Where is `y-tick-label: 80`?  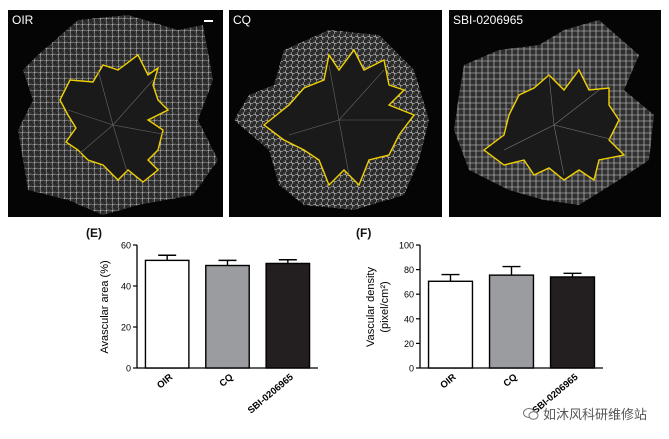
y-tick-label: 80 is located at coordinates (409, 270).